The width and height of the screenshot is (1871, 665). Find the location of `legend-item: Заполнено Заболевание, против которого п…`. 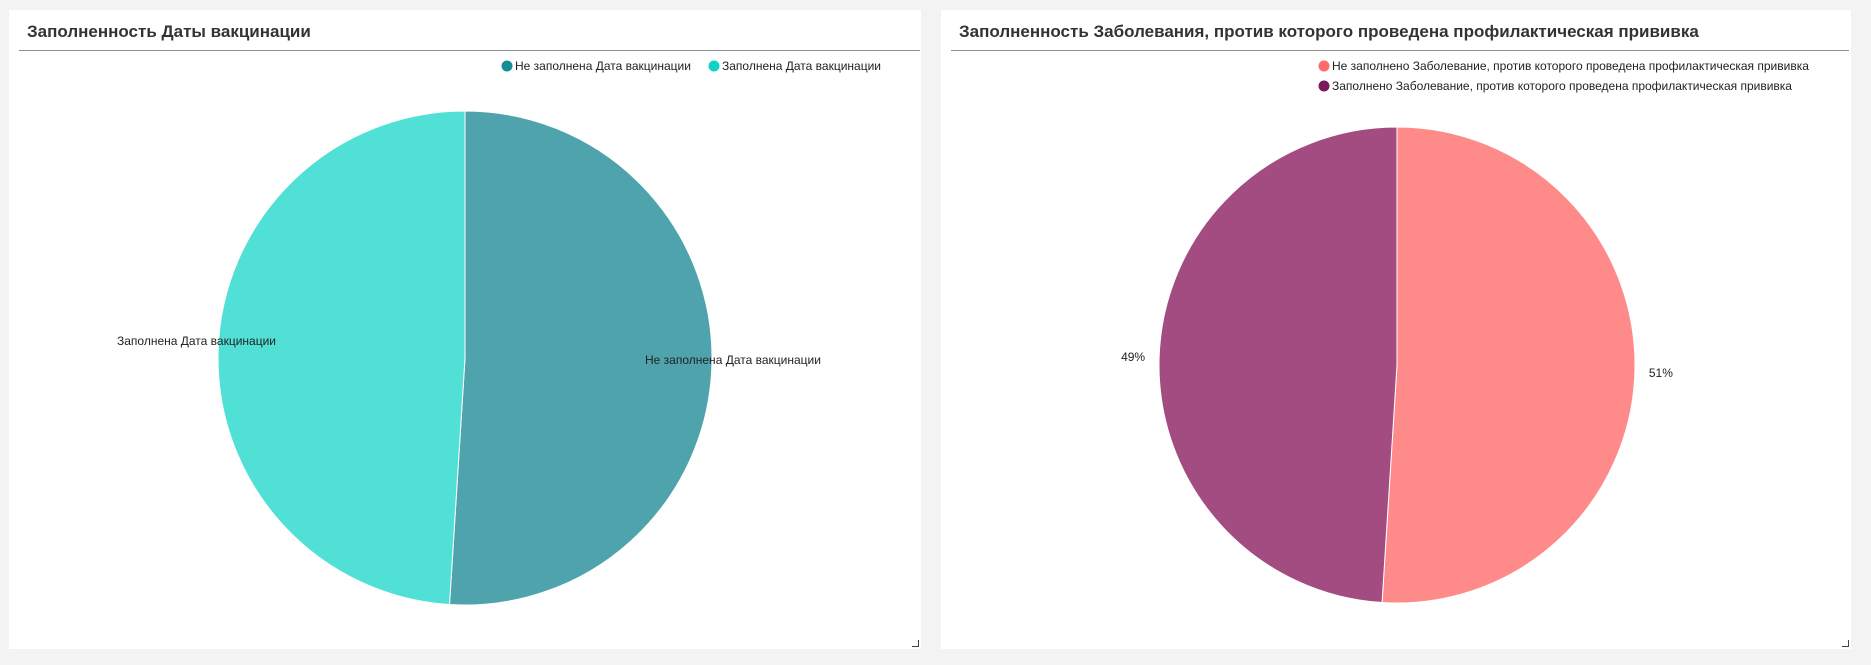

legend-item: Заполнено Заболевание, против которого п… is located at coordinates (1555, 86).